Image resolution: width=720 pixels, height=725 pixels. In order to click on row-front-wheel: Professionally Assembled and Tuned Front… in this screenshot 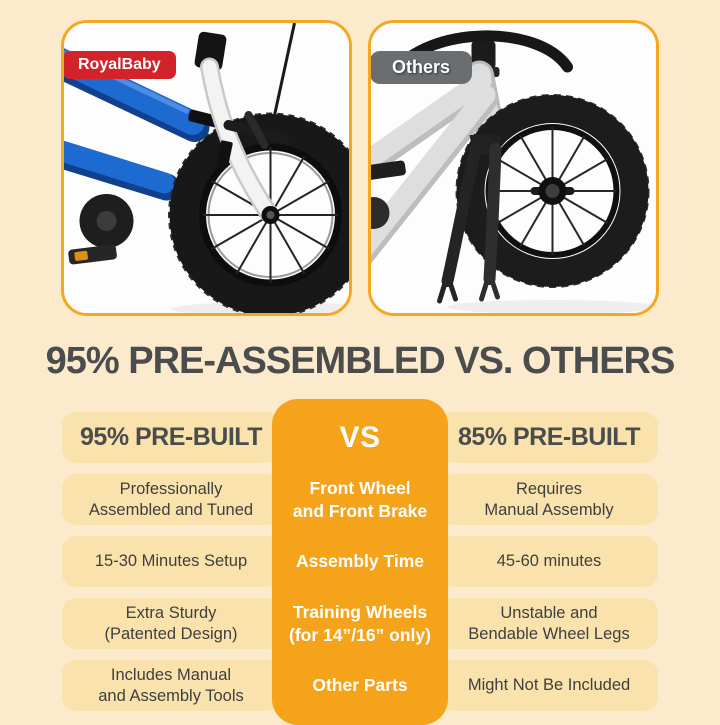, I will do `click(360, 499)`.